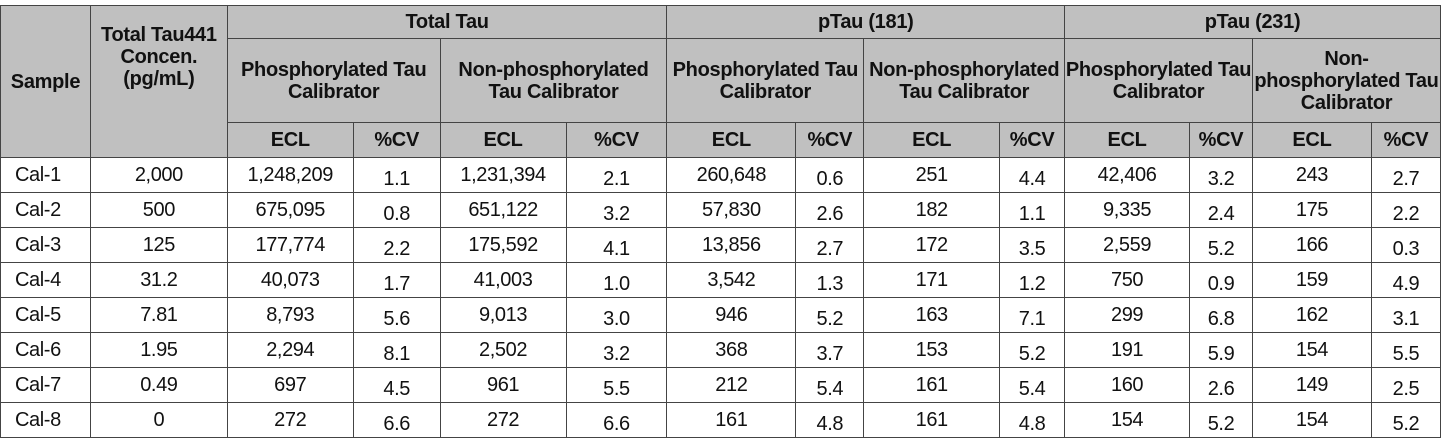 The height and width of the screenshot is (447, 1441). I want to click on ecl-cell: 163, so click(932, 315).